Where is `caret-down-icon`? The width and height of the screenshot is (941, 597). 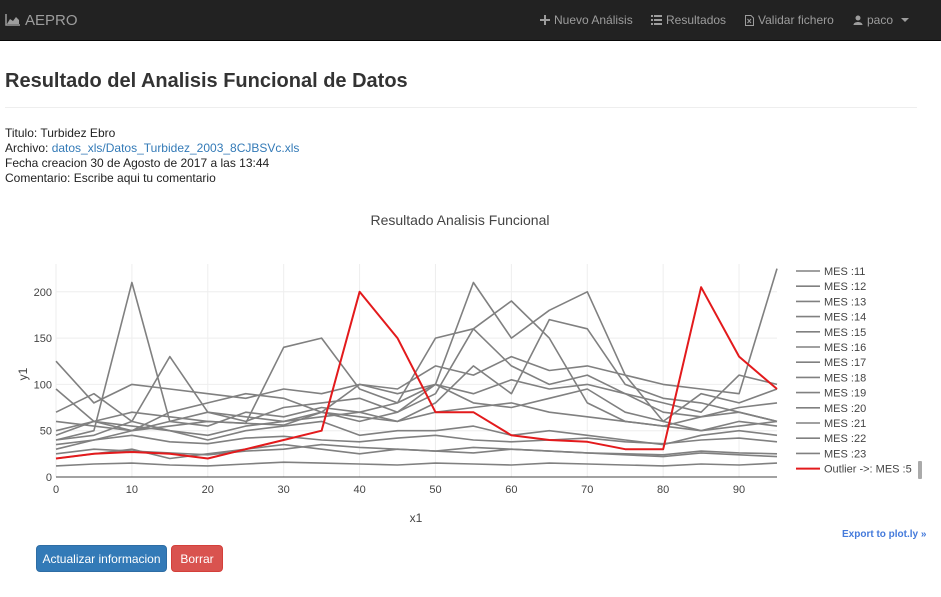
caret-down-icon is located at coordinates (905, 20).